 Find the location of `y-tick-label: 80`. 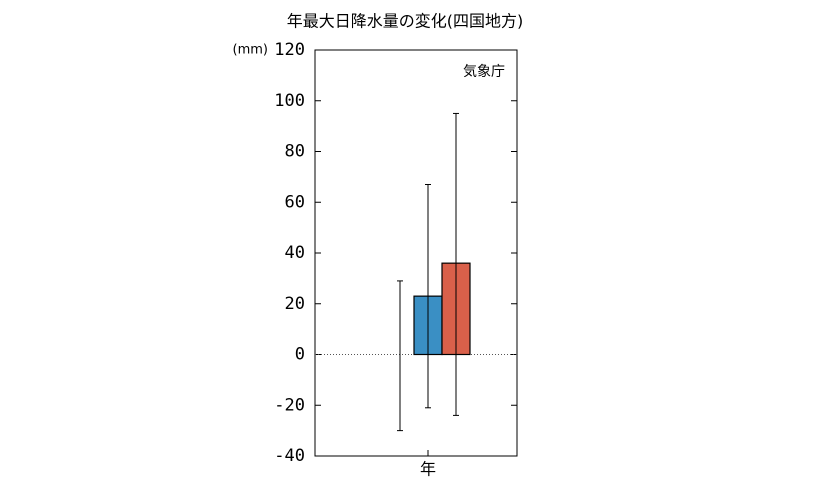

y-tick-label: 80 is located at coordinates (295, 152).